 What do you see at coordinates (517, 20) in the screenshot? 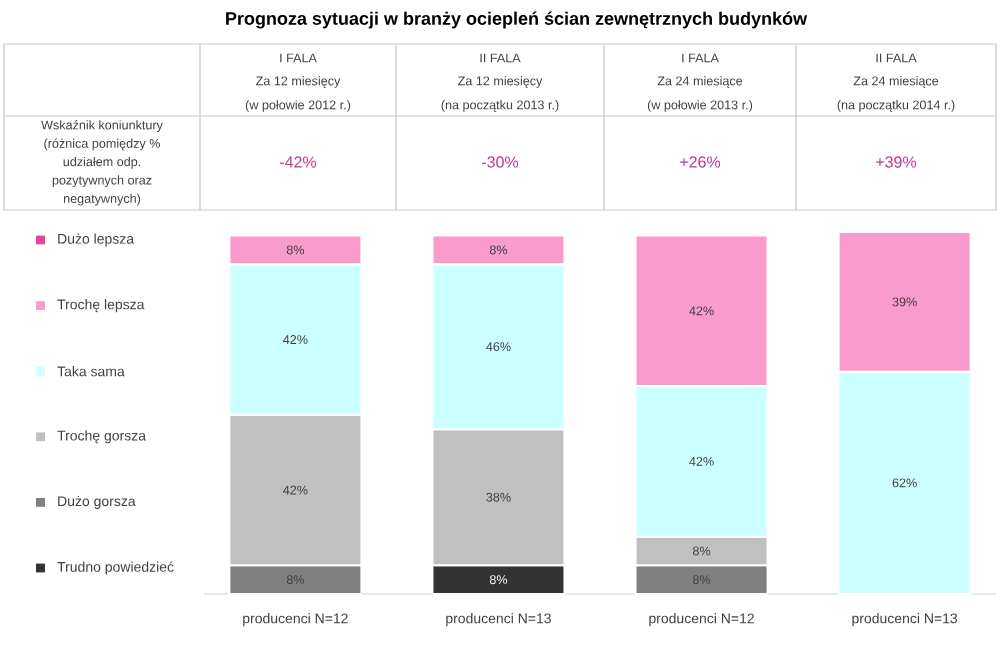
I see `chart-title: Prognoza sytuacji w branży ociepleń ścian zewnętrznych budynków` at bounding box center [517, 20].